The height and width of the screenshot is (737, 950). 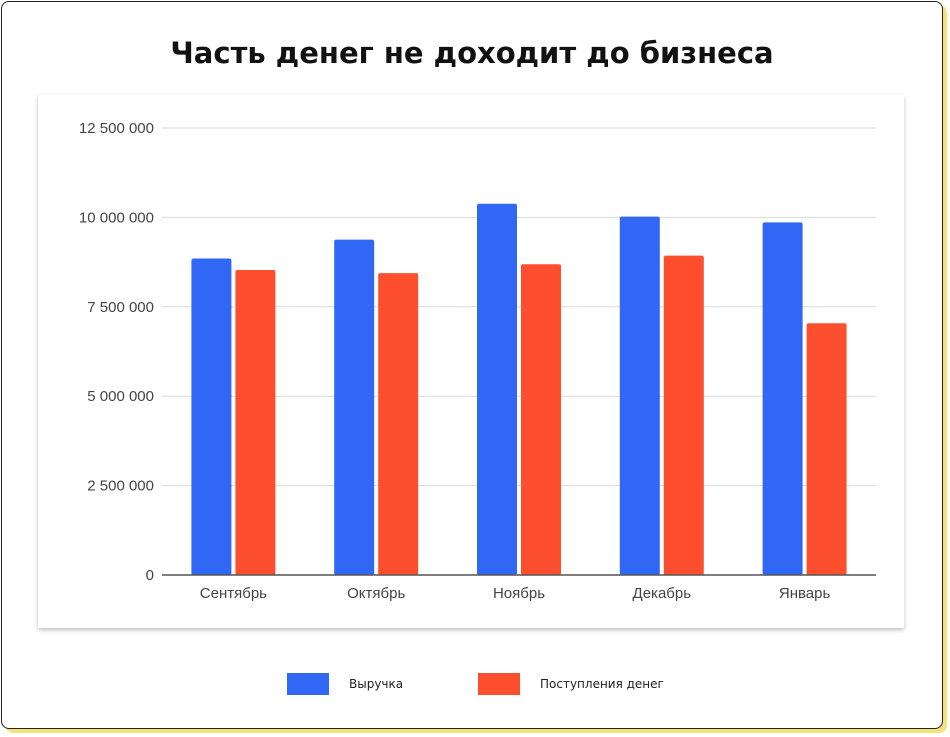 I want to click on x-tick-label: Сентябрь, so click(x=233, y=593).